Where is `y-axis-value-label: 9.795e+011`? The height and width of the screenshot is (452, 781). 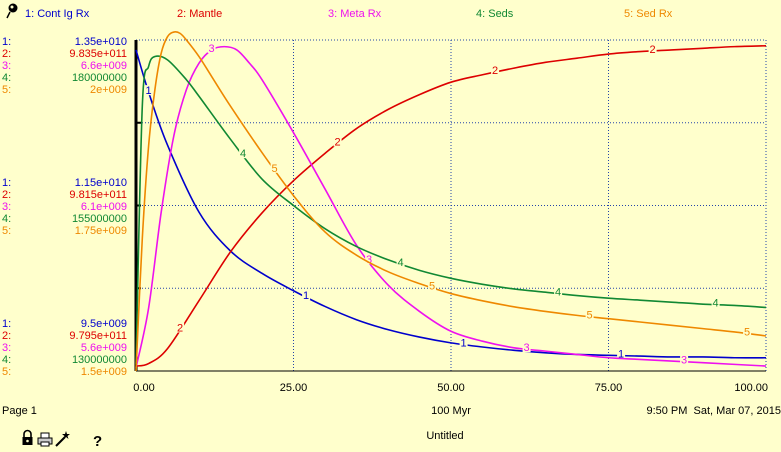
y-axis-value-label: 9.795e+011 is located at coordinates (98, 336).